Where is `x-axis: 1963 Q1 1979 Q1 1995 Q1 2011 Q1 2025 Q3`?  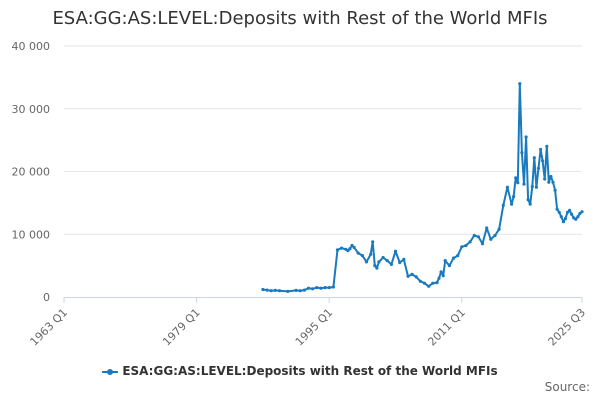 x-axis: 1963 Q1 1979 Q1 1995 Q1 2011 Q1 2025 Q3 is located at coordinates (308, 323).